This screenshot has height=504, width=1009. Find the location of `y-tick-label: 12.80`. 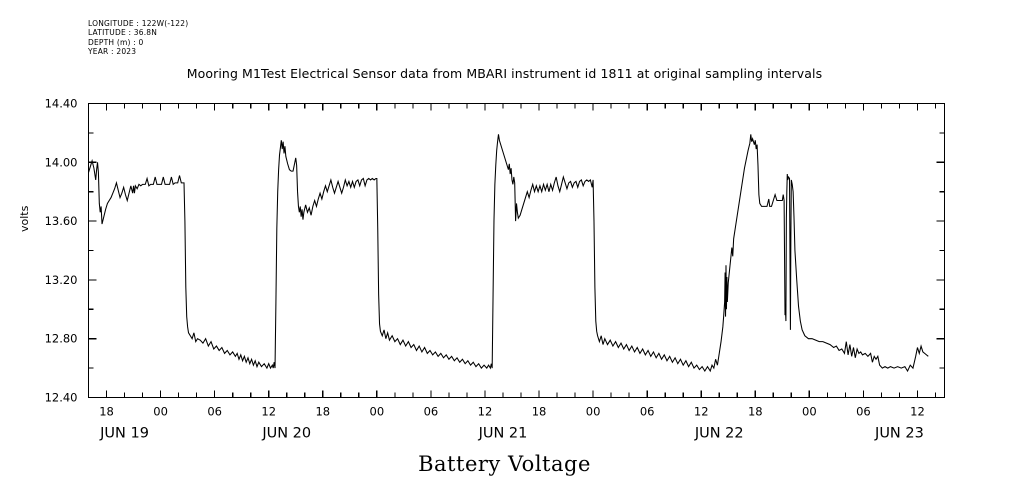

y-tick-label: 12.80 is located at coordinates (61, 339).